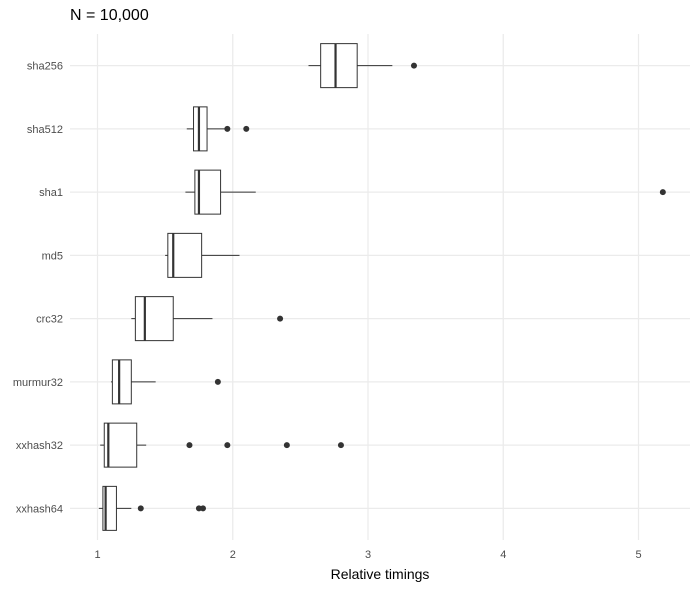 Image resolution: width=698 pixels, height=590 pixels. I want to click on x-tick-label: 4, so click(503, 555).